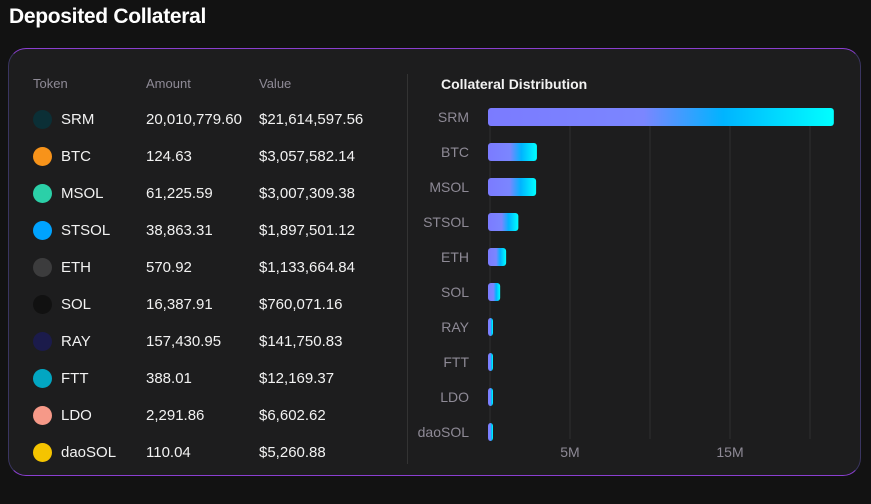 The width and height of the screenshot is (871, 504). I want to click on category-label: SRM, so click(453, 117).